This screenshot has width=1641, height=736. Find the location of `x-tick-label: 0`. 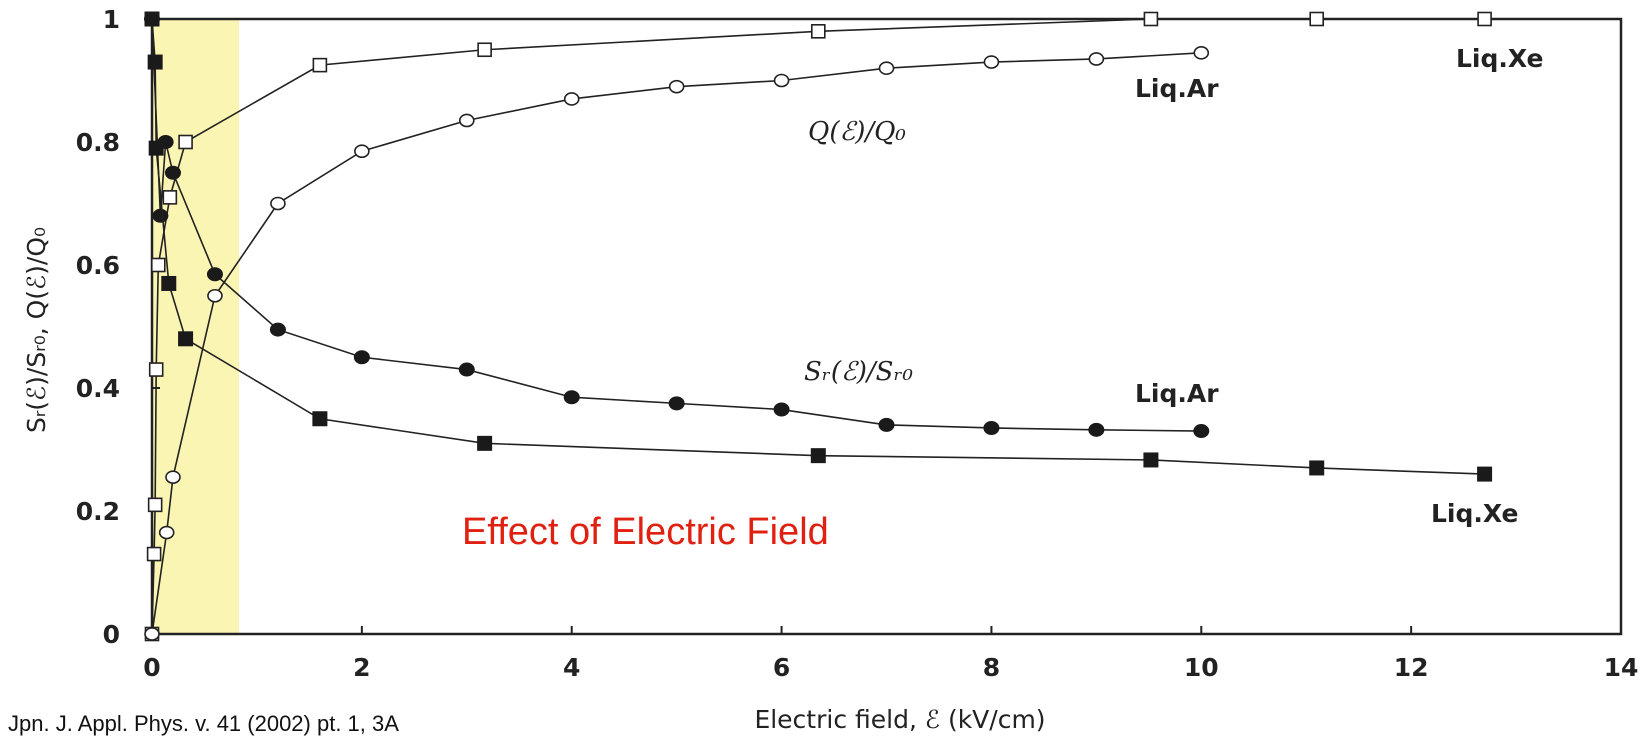

x-tick-label: 0 is located at coordinates (151, 667).